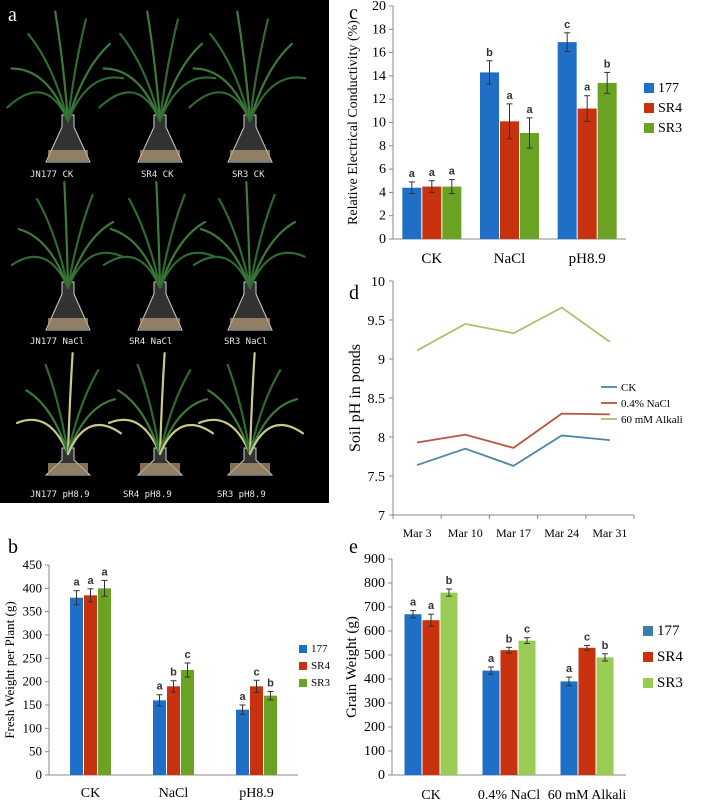 Image resolution: width=708 pixels, height=804 pixels. What do you see at coordinates (513, 430) in the screenshot?
I see `series-line-0.4% NaCl` at bounding box center [513, 430].